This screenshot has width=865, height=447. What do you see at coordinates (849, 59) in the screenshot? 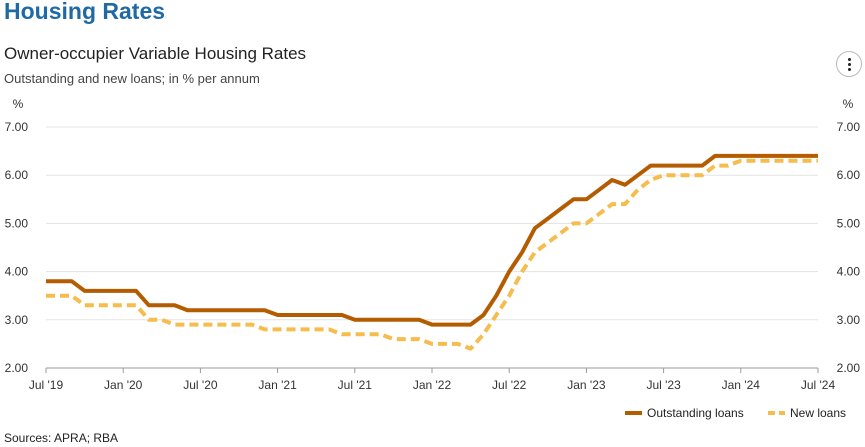
I see `more-vertical-icon` at bounding box center [849, 59].